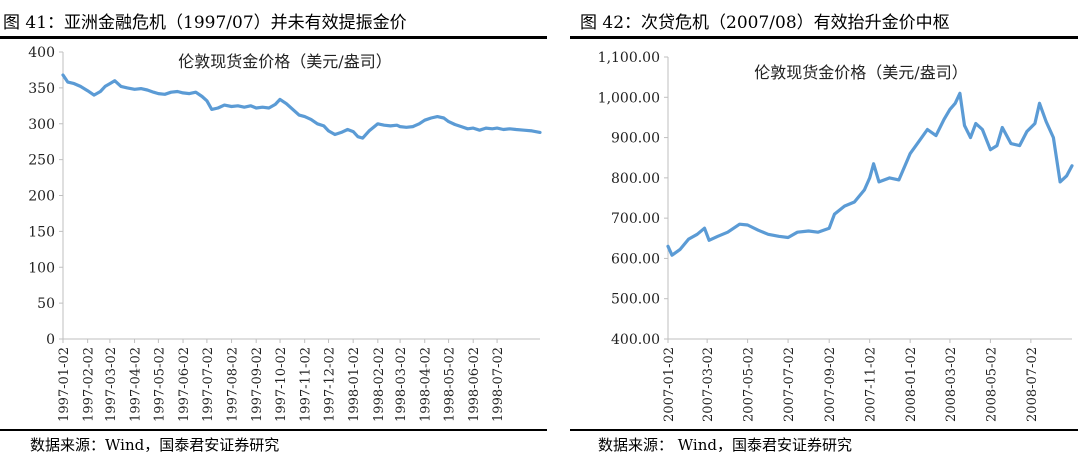 The height and width of the screenshot is (461, 1080). What do you see at coordinates (41, 268) in the screenshot?
I see `y-tick-label: 100` at bounding box center [41, 268].